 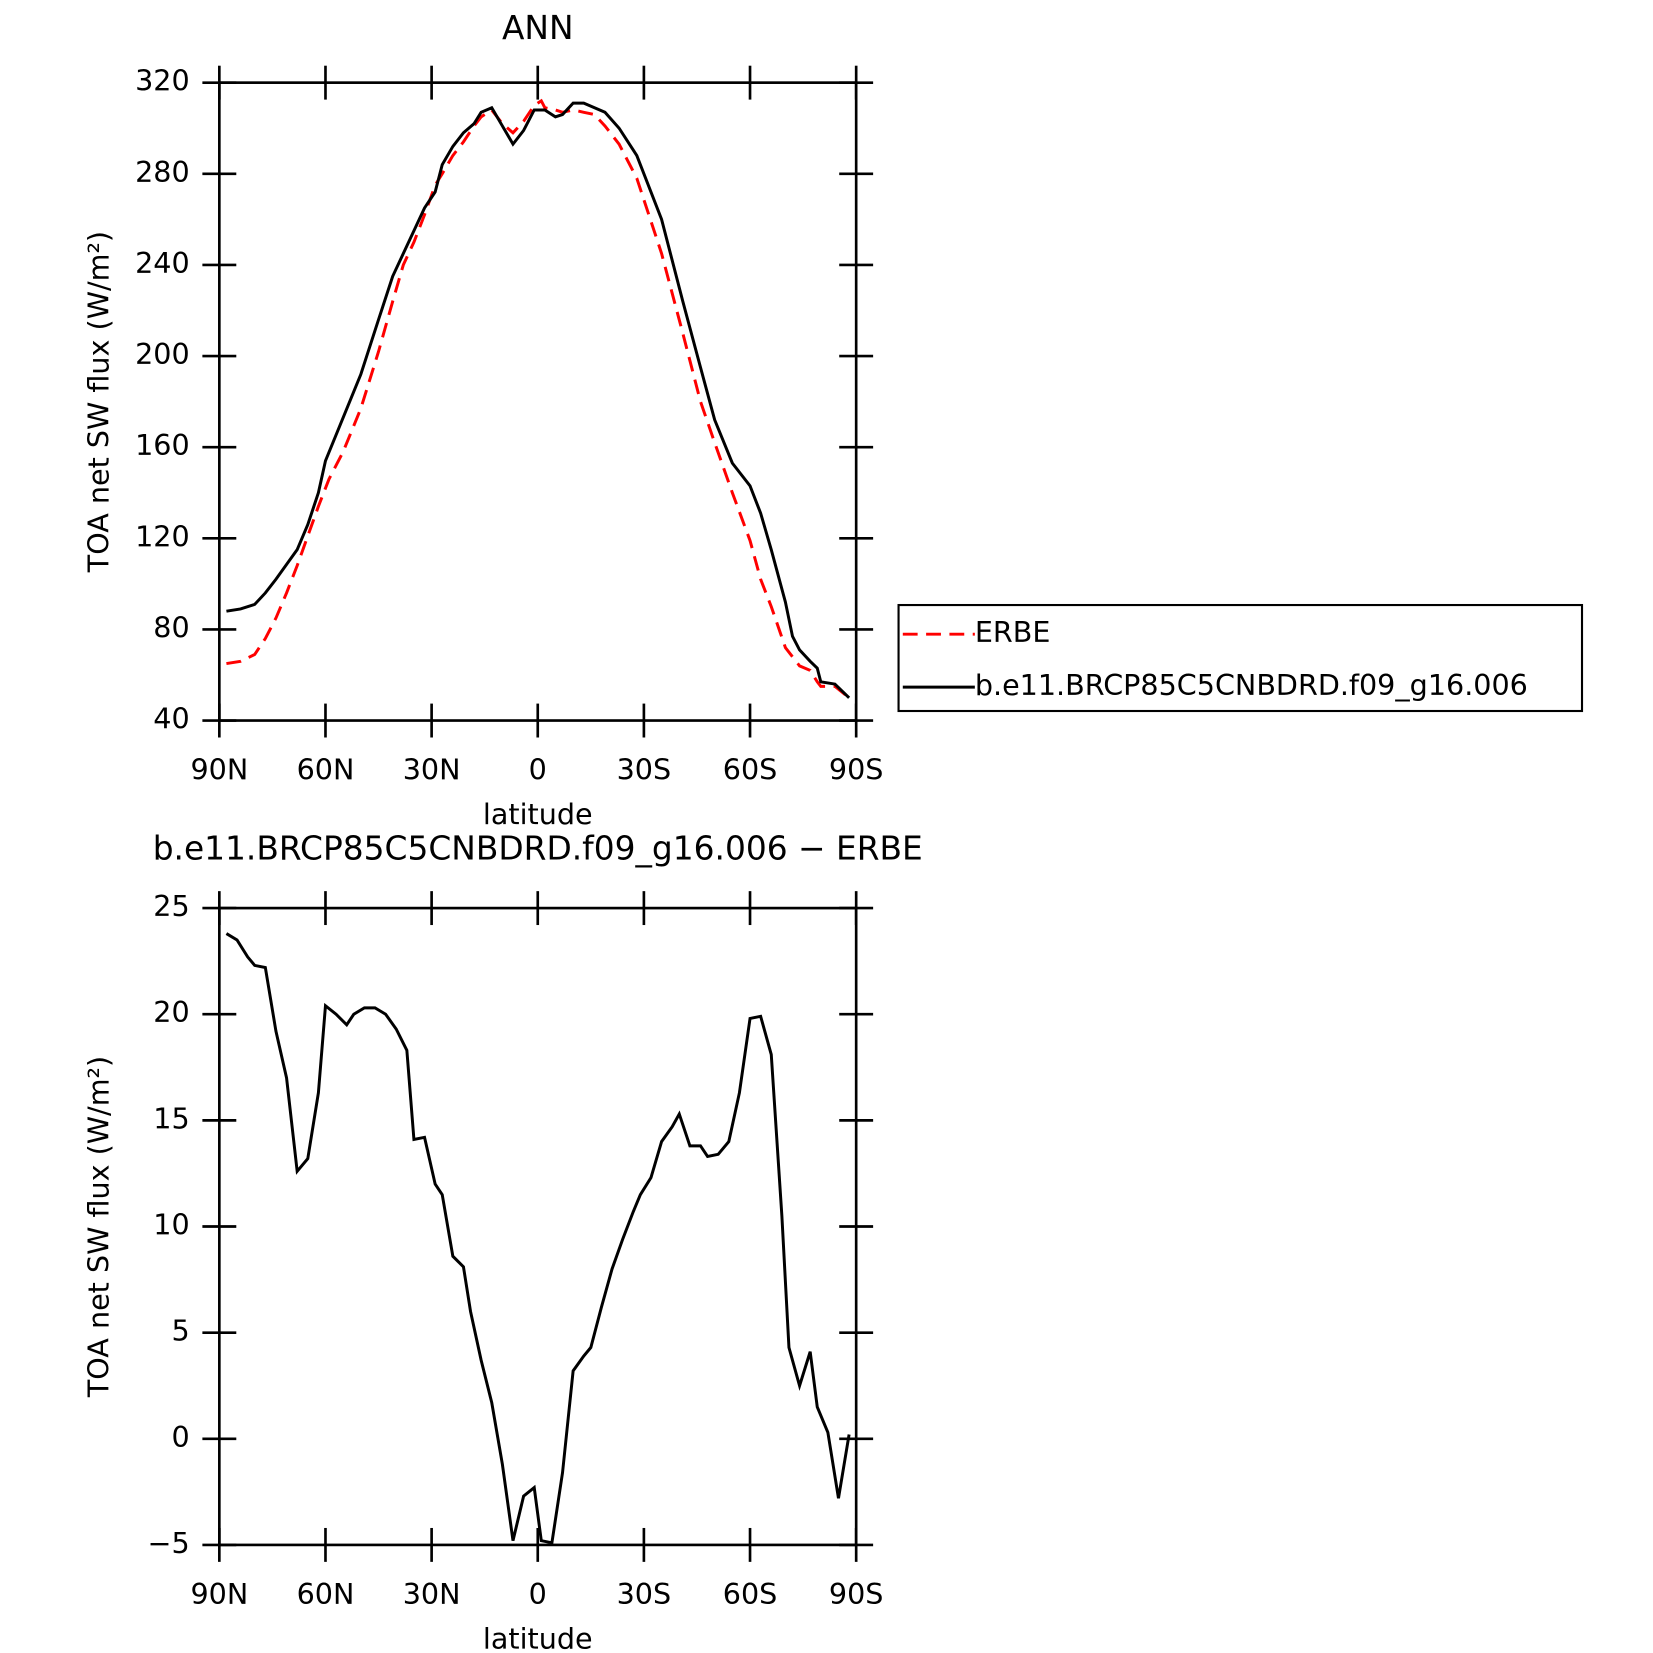 What do you see at coordinates (162, 263) in the screenshot?
I see `y-tick-label: 240` at bounding box center [162, 263].